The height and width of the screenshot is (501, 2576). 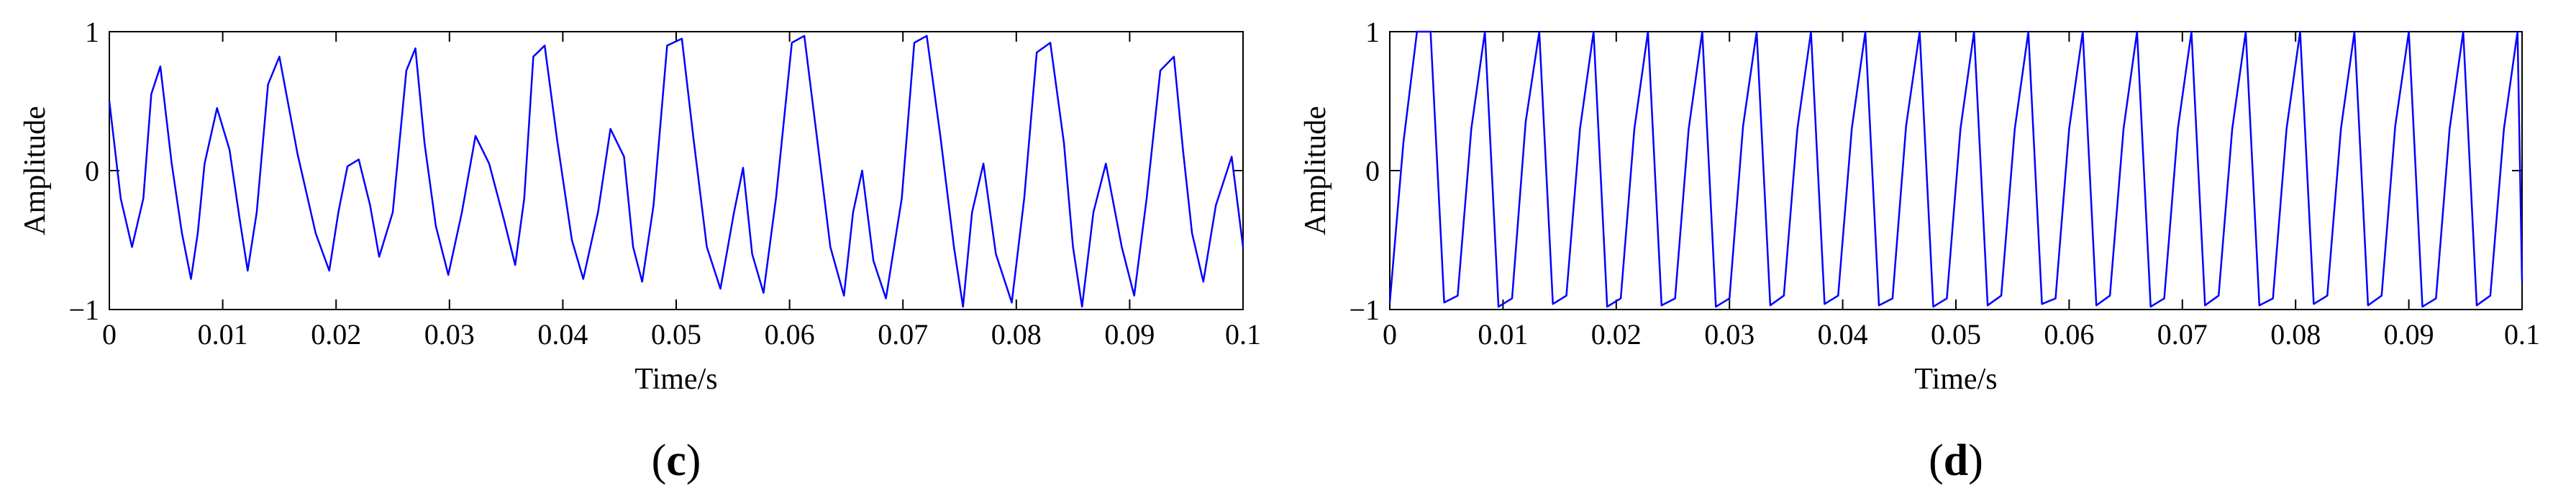 I want to click on panel-label: (c), so click(x=676, y=460).